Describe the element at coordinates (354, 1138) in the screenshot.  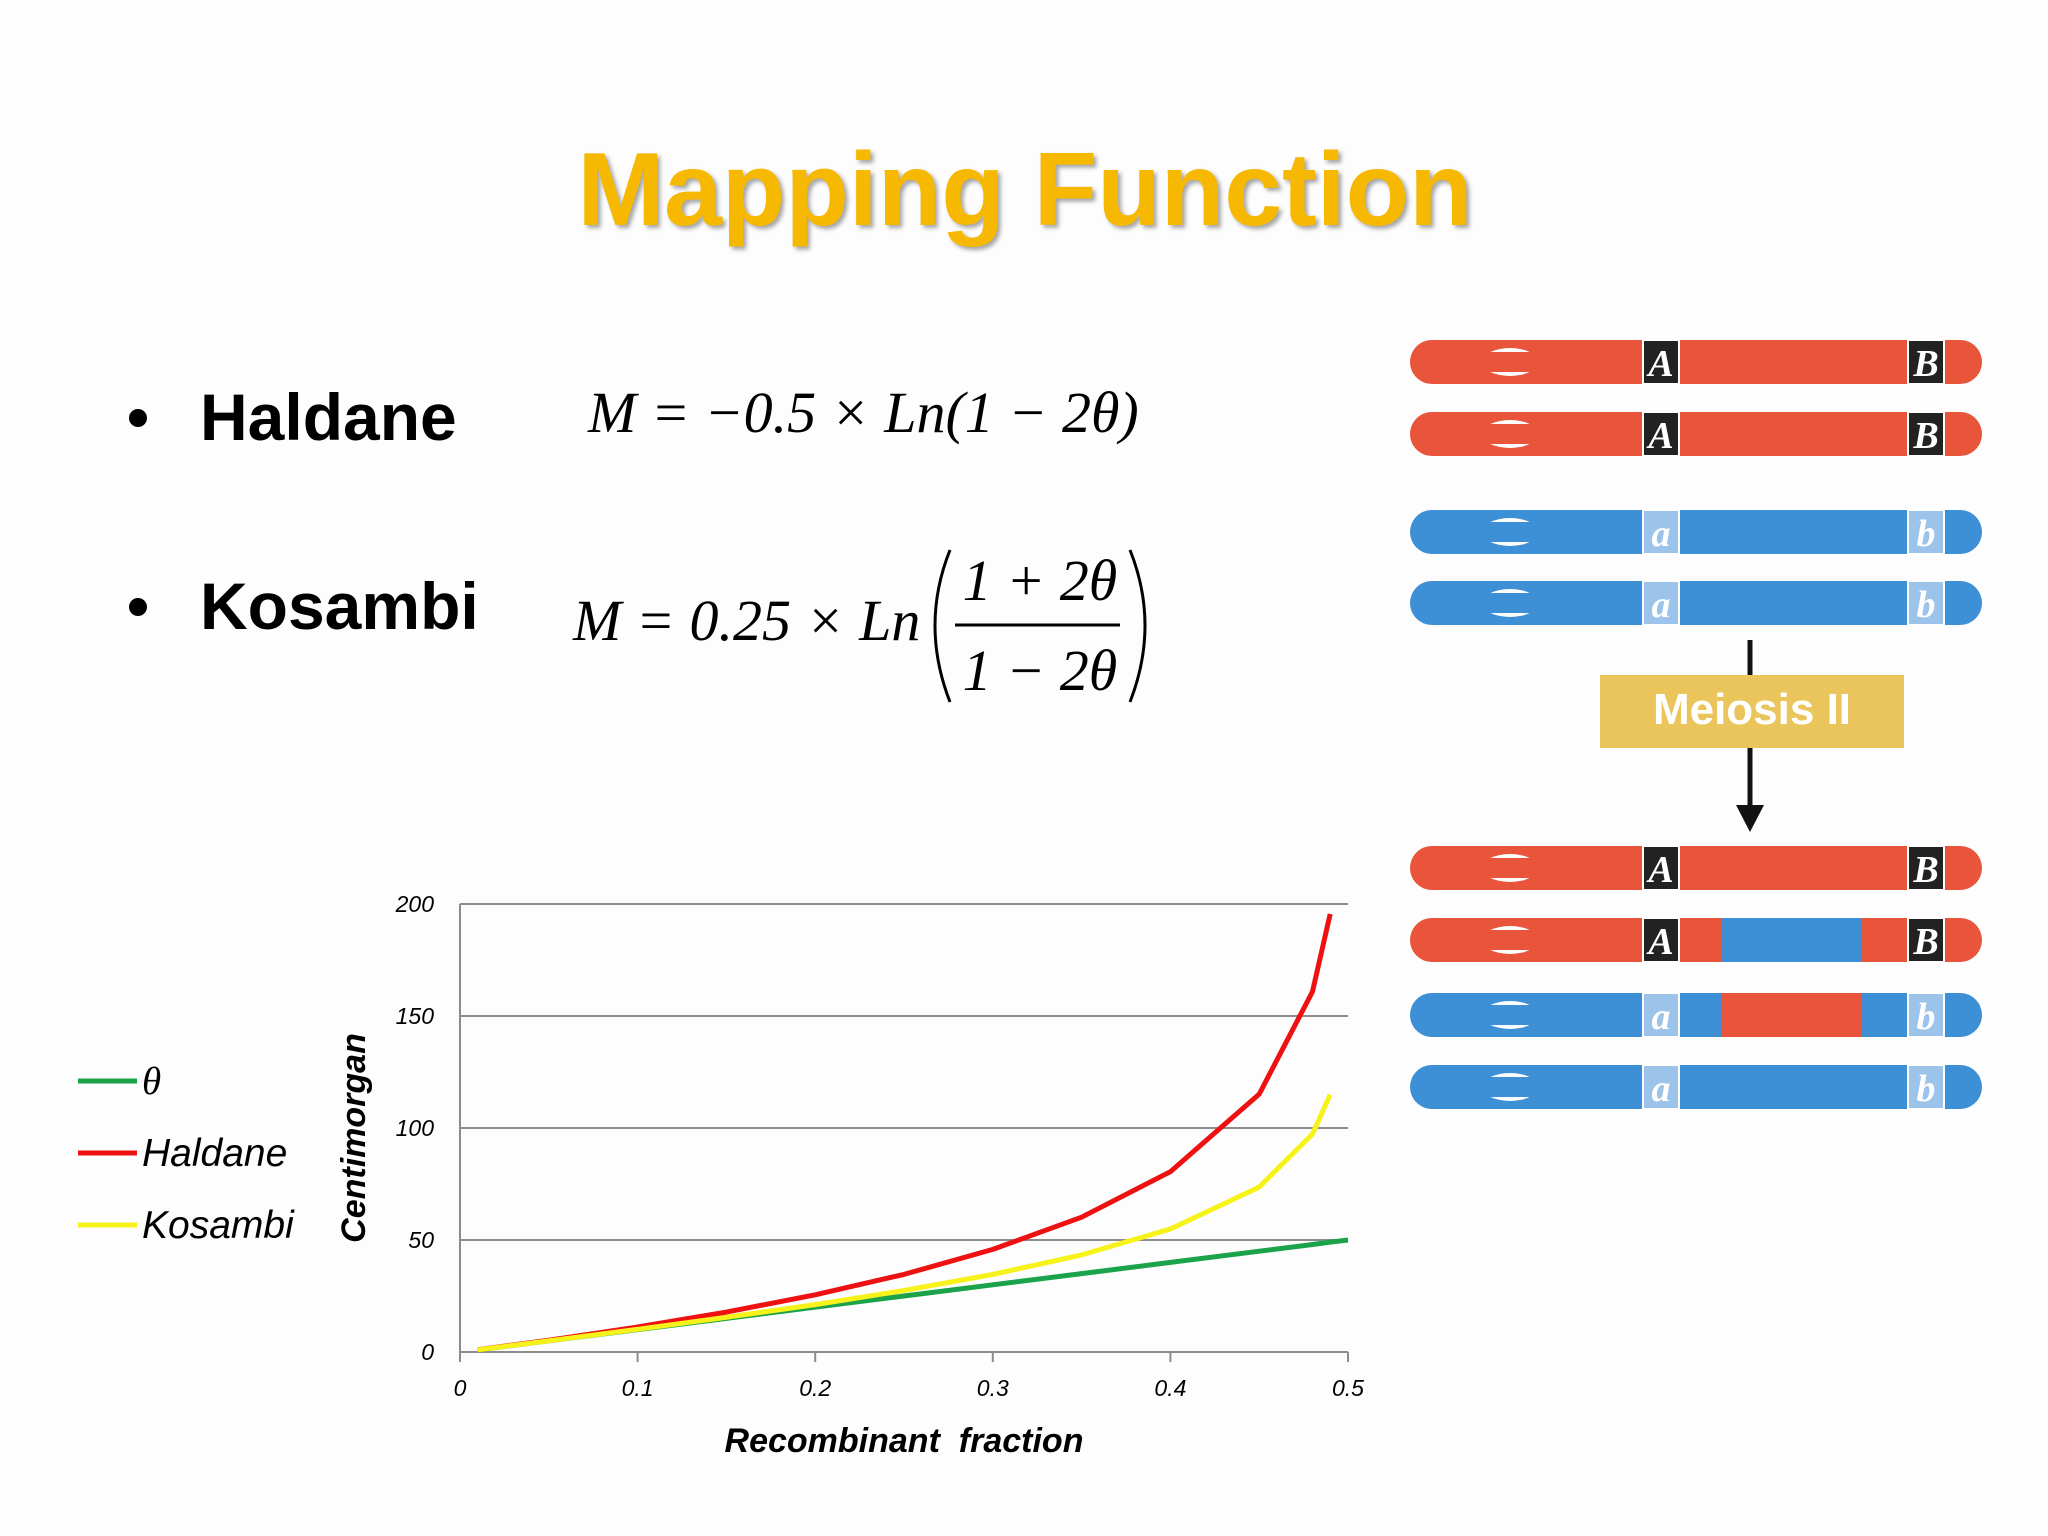
I see `y-axis-title: Centimorgan` at that location.